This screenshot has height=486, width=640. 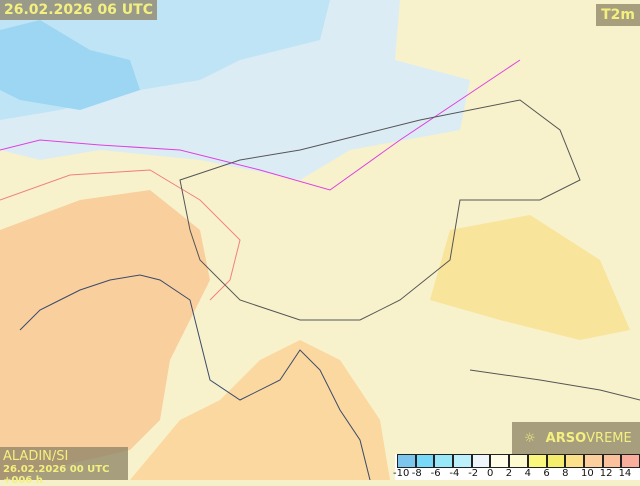 I want to click on legend-tick: 8, so click(x=565, y=473).